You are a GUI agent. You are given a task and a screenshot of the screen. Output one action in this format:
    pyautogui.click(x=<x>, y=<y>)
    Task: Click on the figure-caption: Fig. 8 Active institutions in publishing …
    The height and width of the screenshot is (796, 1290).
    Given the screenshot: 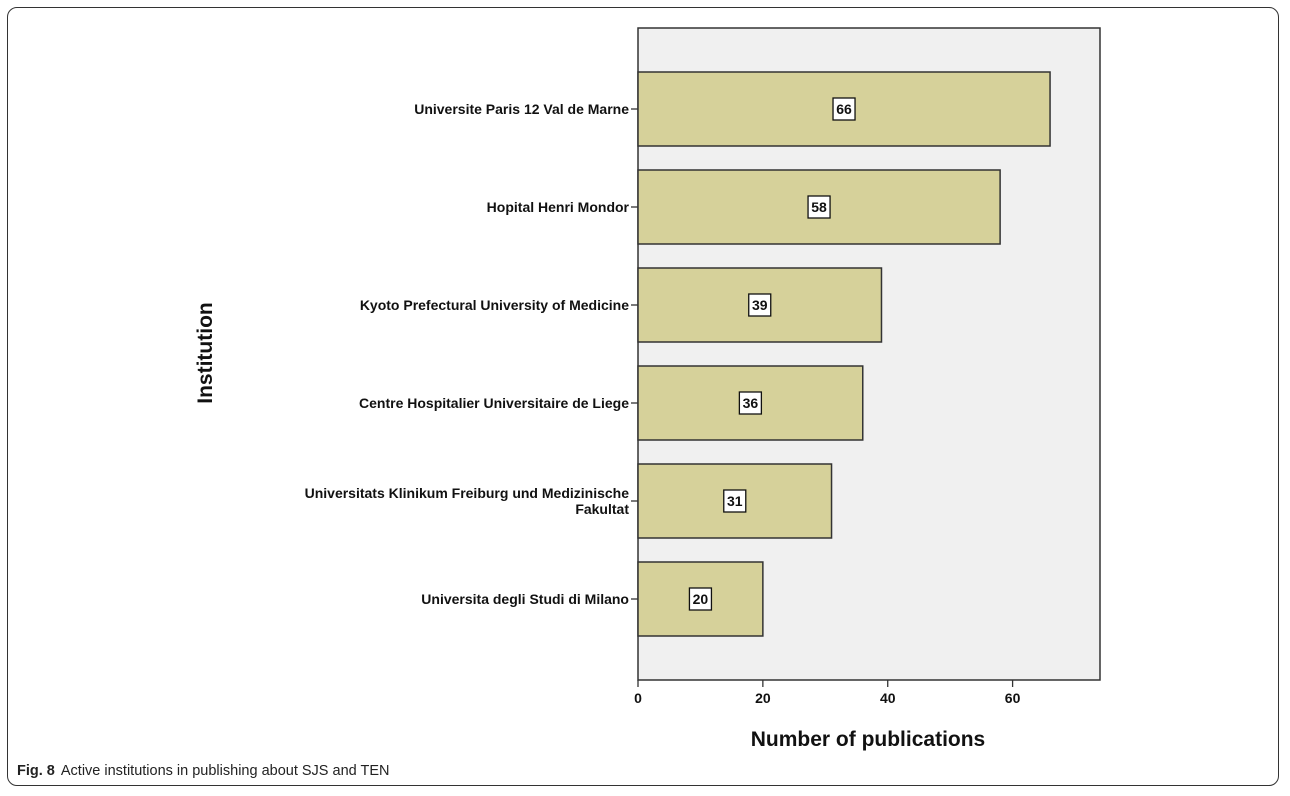 What is the action you would take?
    pyautogui.click(x=203, y=771)
    